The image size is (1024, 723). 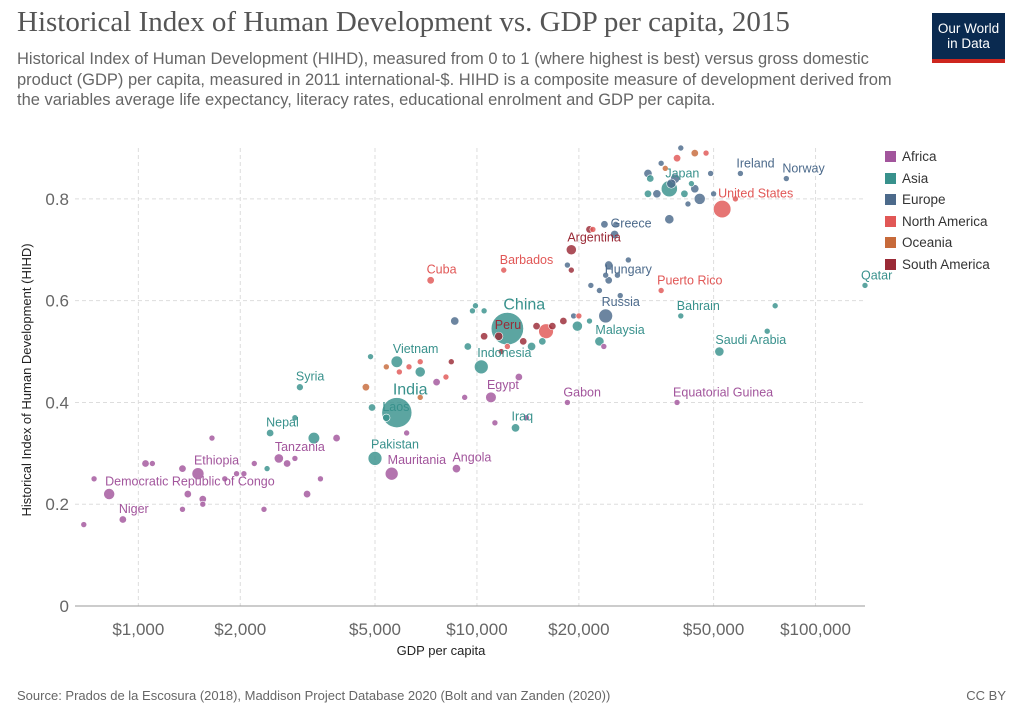 What do you see at coordinates (499, 336) in the screenshot?
I see `data-point-peru` at bounding box center [499, 336].